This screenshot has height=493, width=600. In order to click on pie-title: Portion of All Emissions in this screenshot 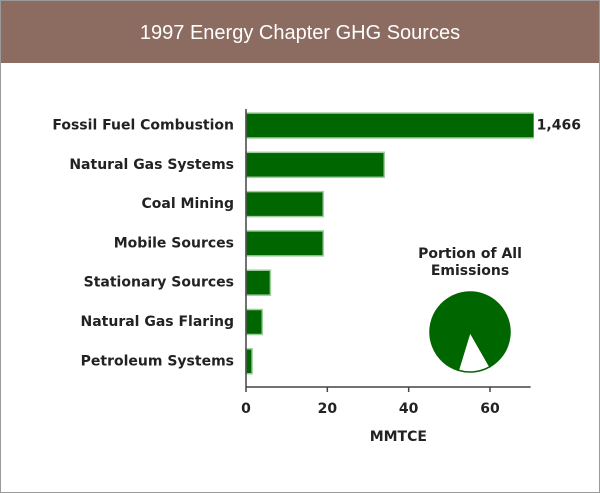, I will do `click(470, 262)`.